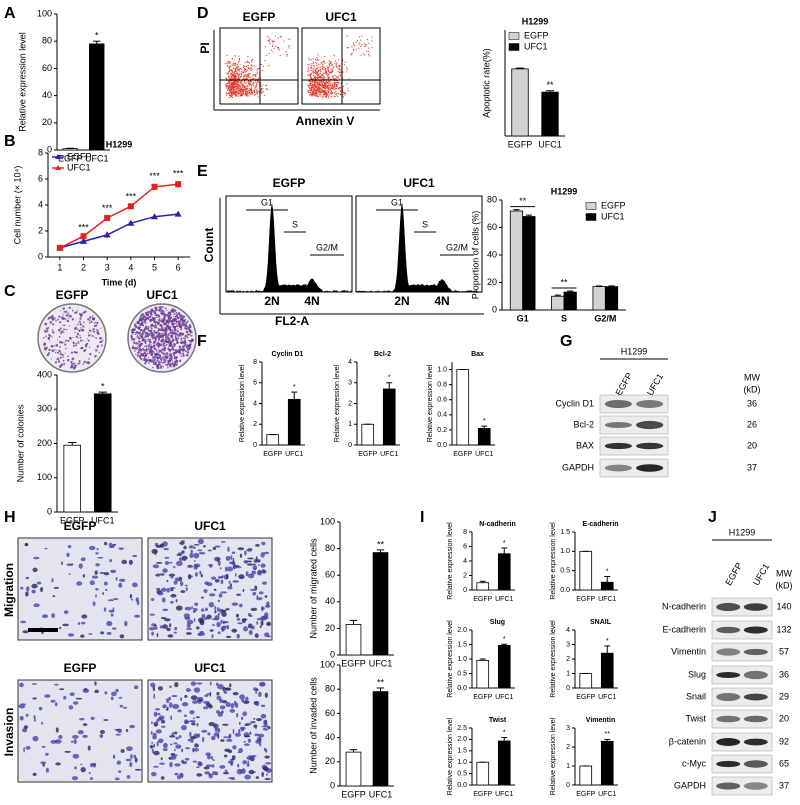 The height and width of the screenshot is (805, 800). I want to click on x-tick-label: EGFP, so click(482, 794).